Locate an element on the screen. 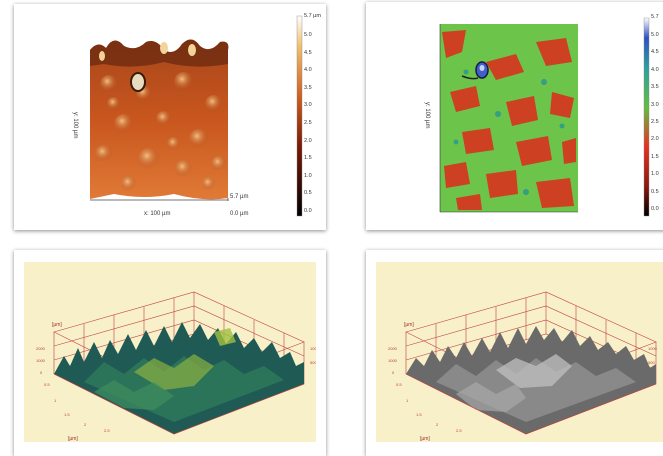 This screenshot has width=663, height=456. gray-3d-surface: 2000 1000 0 0.5 1 1.5 2 2.5 1000 500 is located at coordinates (523, 363).